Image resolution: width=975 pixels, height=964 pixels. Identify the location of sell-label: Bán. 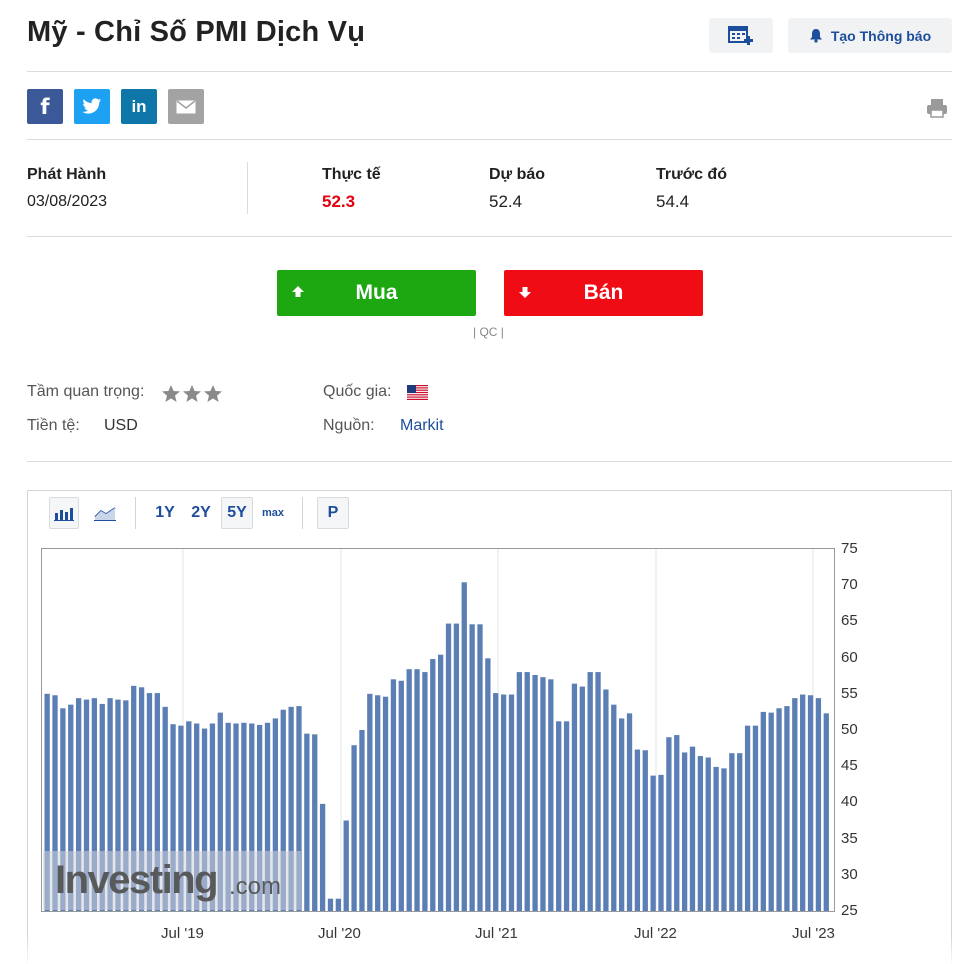
(603, 292).